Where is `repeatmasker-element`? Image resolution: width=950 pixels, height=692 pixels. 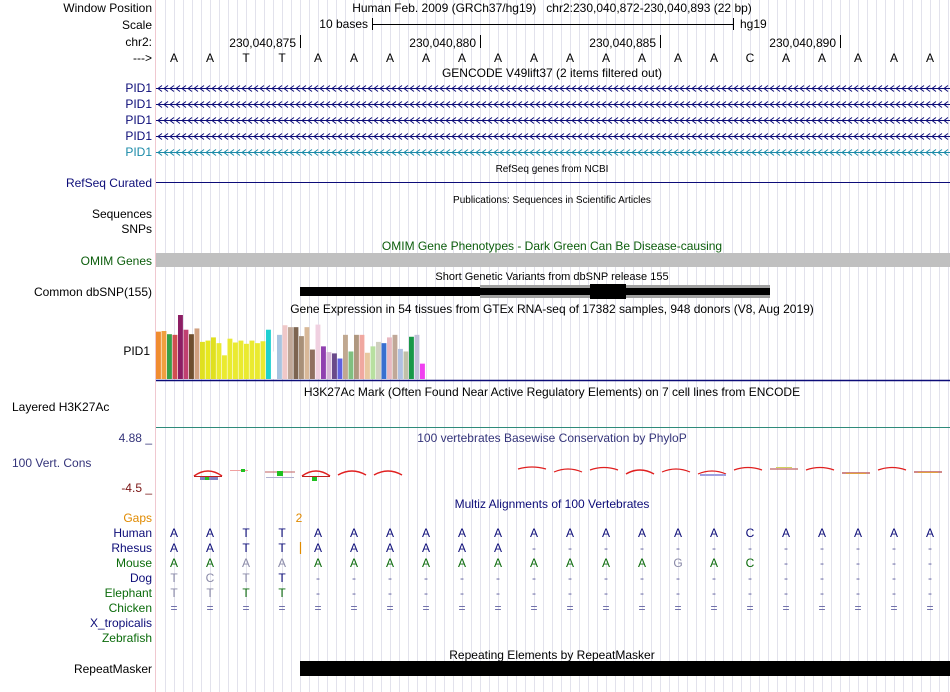 repeatmasker-element is located at coordinates (625, 668).